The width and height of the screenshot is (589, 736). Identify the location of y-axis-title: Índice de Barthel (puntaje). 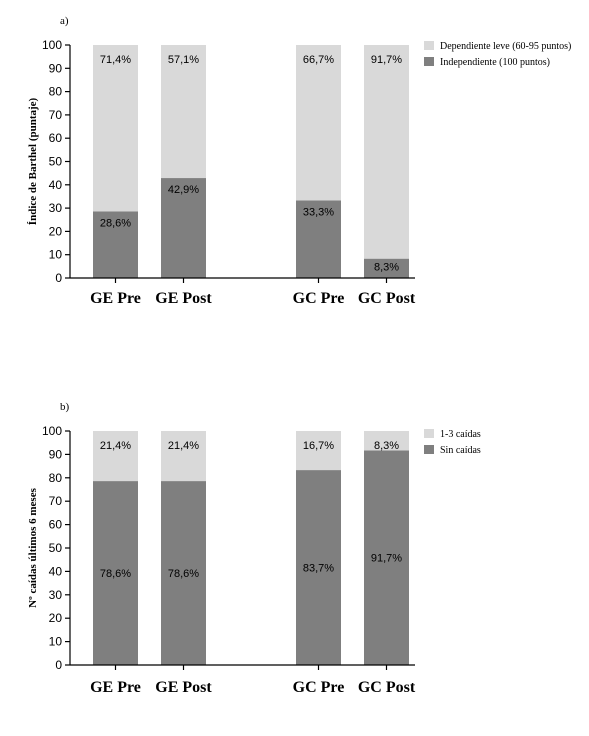
(33, 161).